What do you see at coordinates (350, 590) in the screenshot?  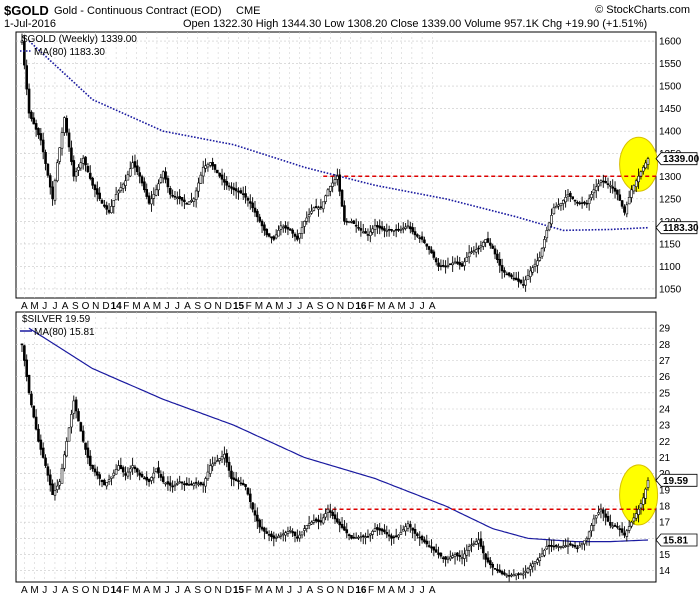 I see `silver-xtick-32: D` at bounding box center [350, 590].